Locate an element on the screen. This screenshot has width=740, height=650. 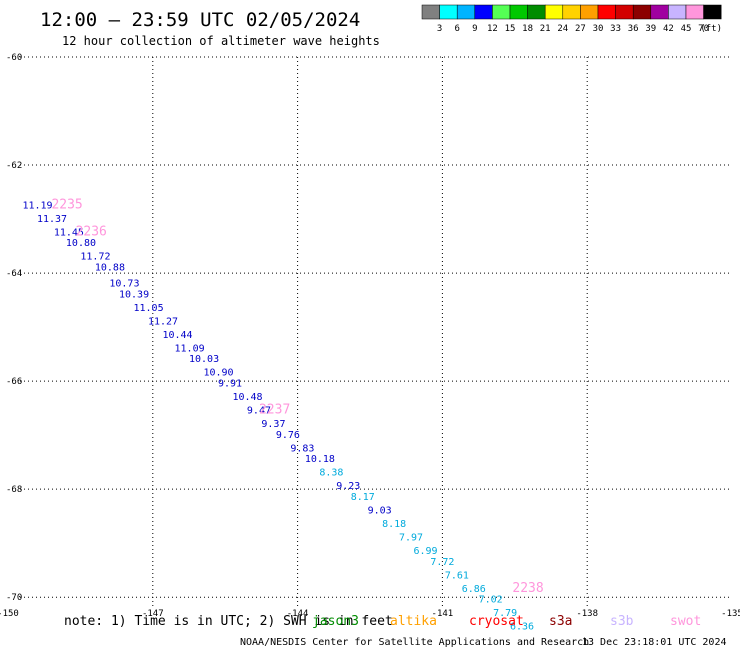
colorbar-label: 6 is located at coordinates (456, 29).